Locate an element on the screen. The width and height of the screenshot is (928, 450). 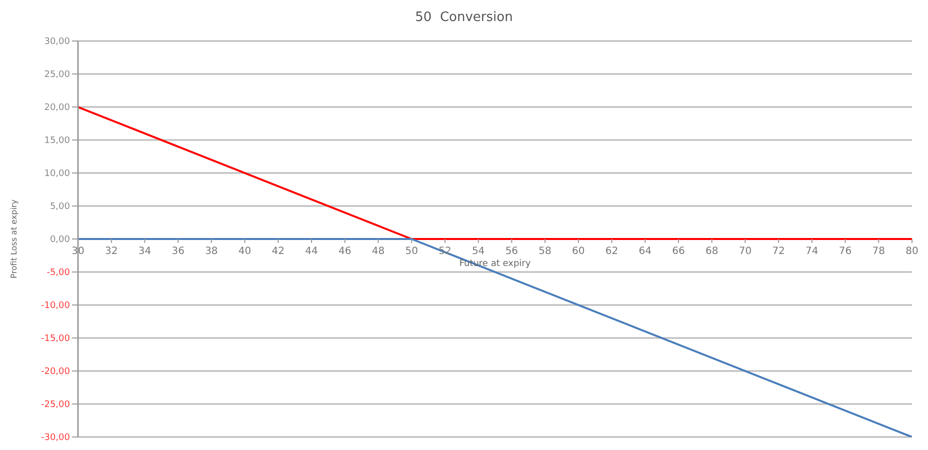
x-tick-label: 80 is located at coordinates (912, 251).